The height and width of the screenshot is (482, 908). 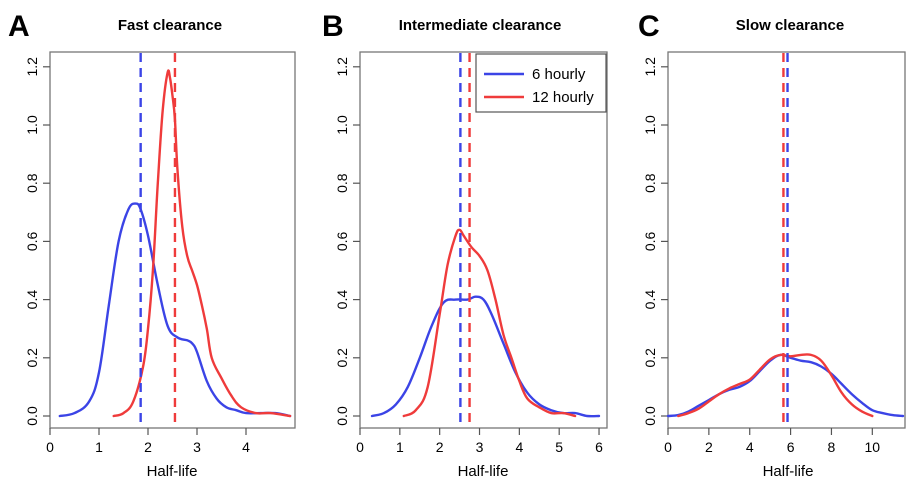 What do you see at coordinates (480, 25) in the screenshot?
I see `panel-title: Intermediate clearance` at bounding box center [480, 25].